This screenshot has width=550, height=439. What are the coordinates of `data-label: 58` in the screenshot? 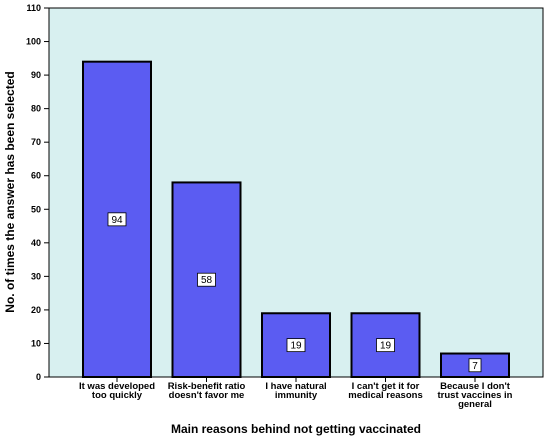 It's located at (207, 280).